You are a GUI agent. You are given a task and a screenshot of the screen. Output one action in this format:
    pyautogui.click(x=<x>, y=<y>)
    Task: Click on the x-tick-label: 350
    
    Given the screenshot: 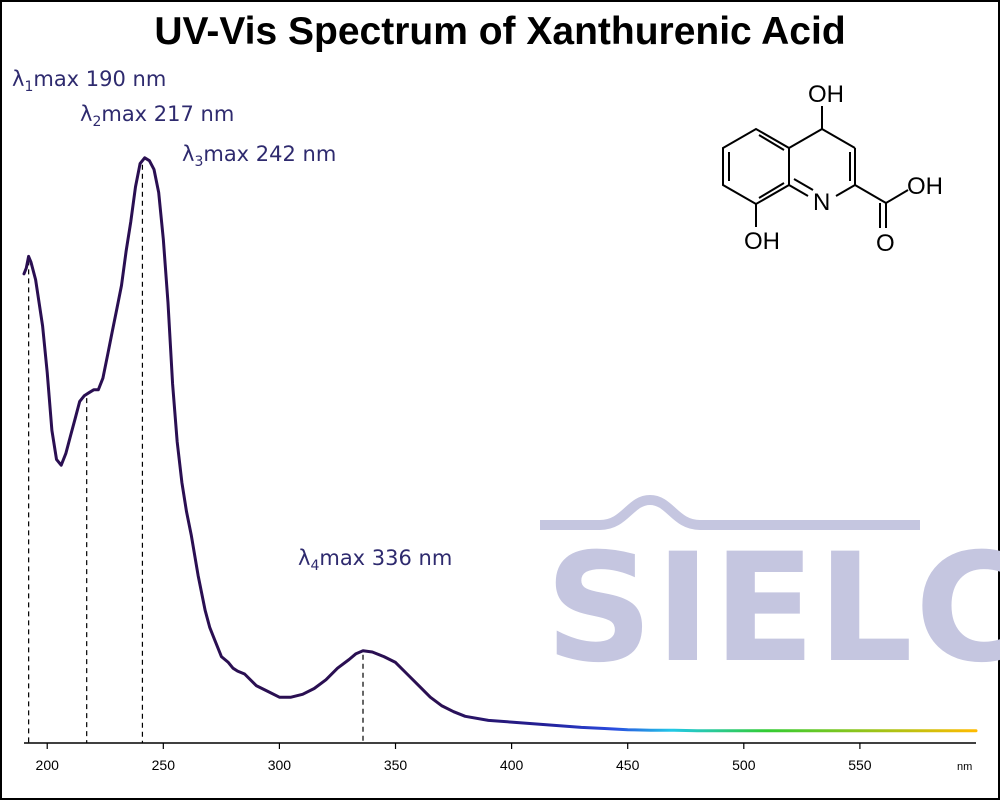 What is the action you would take?
    pyautogui.click(x=396, y=765)
    